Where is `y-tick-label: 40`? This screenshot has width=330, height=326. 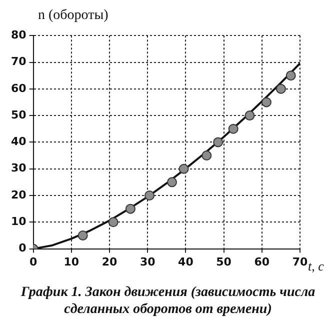
y-tick-label: 40 is located at coordinates (18, 141).